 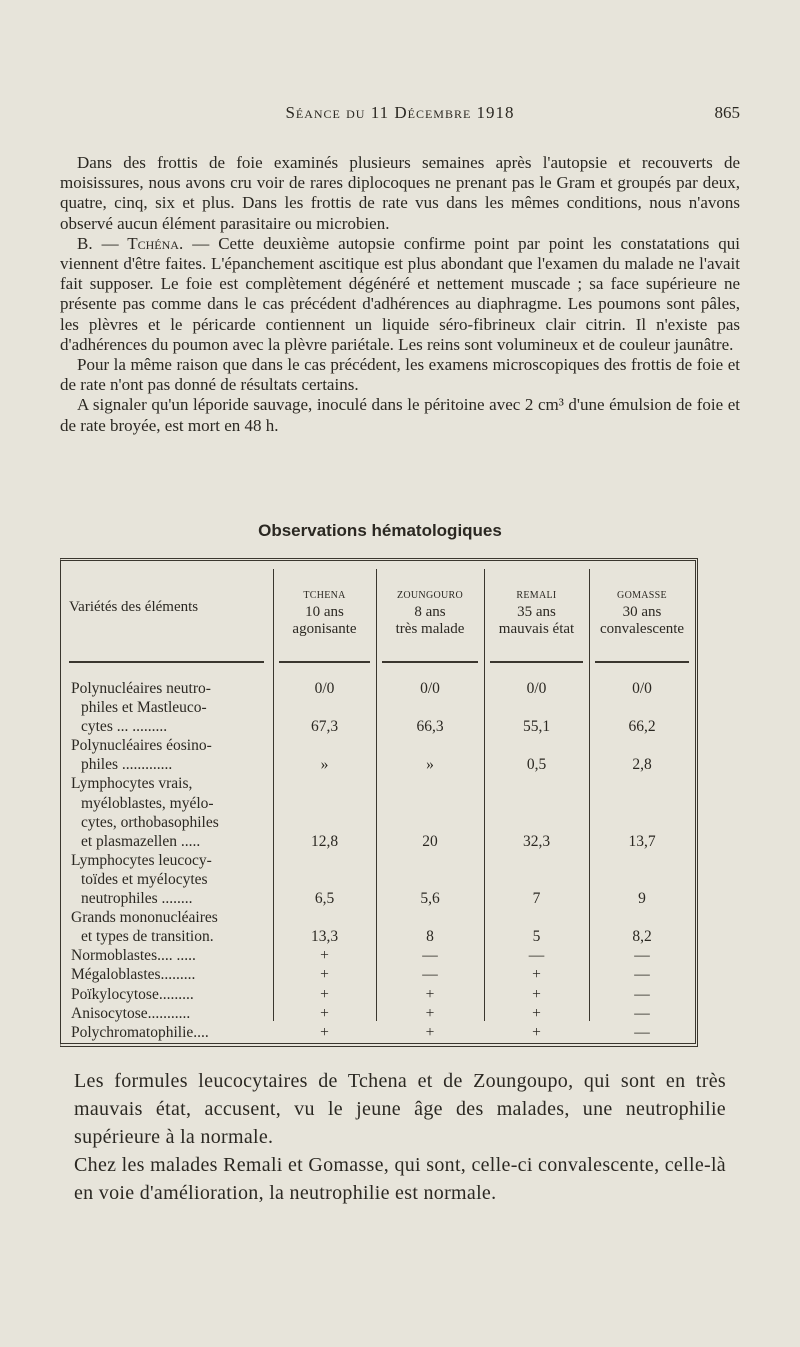 What do you see at coordinates (134, 607) in the screenshot?
I see `label-column-header: Variétés des éléments` at bounding box center [134, 607].